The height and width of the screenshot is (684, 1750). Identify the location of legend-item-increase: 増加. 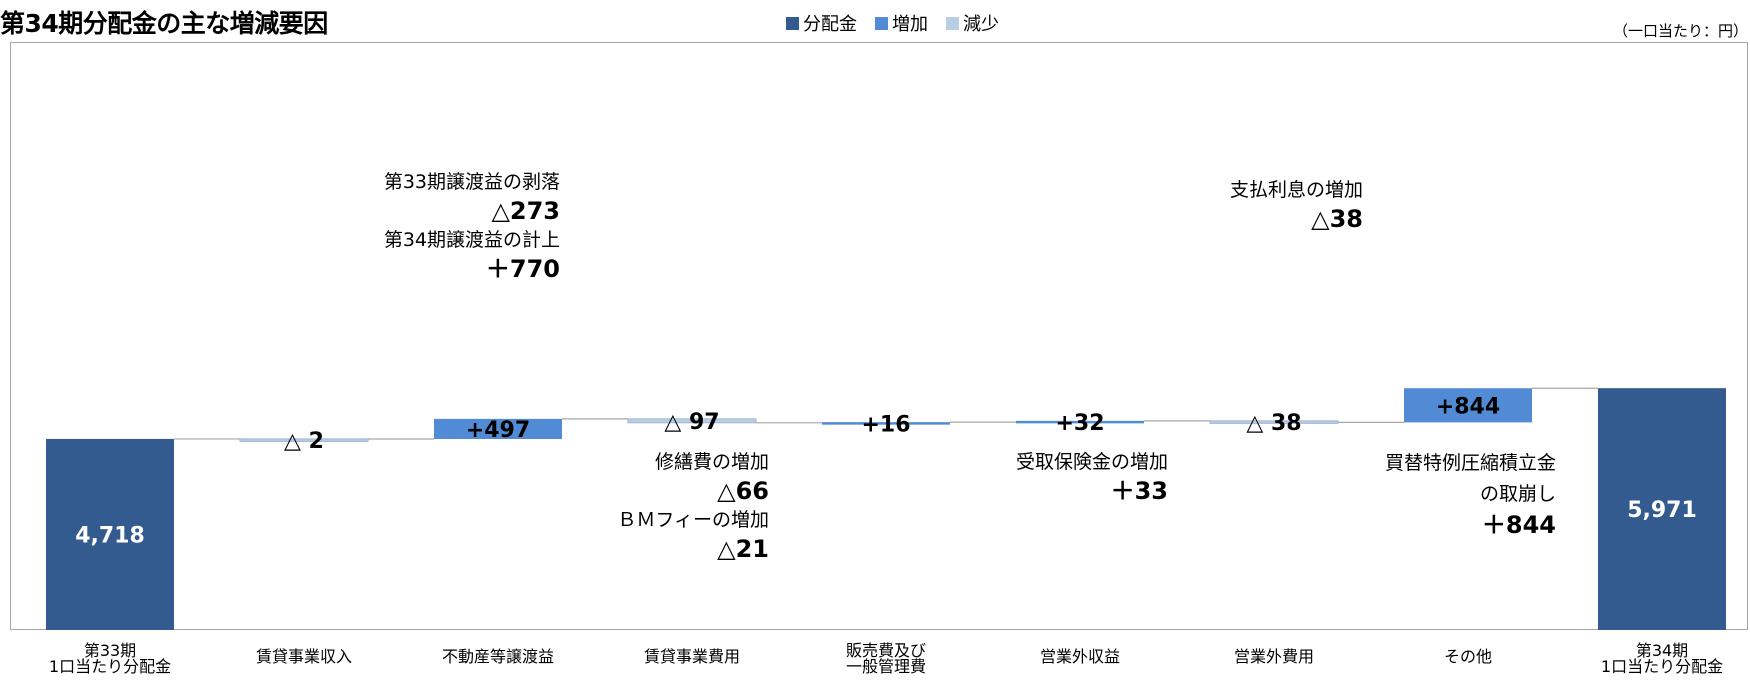
(901, 23).